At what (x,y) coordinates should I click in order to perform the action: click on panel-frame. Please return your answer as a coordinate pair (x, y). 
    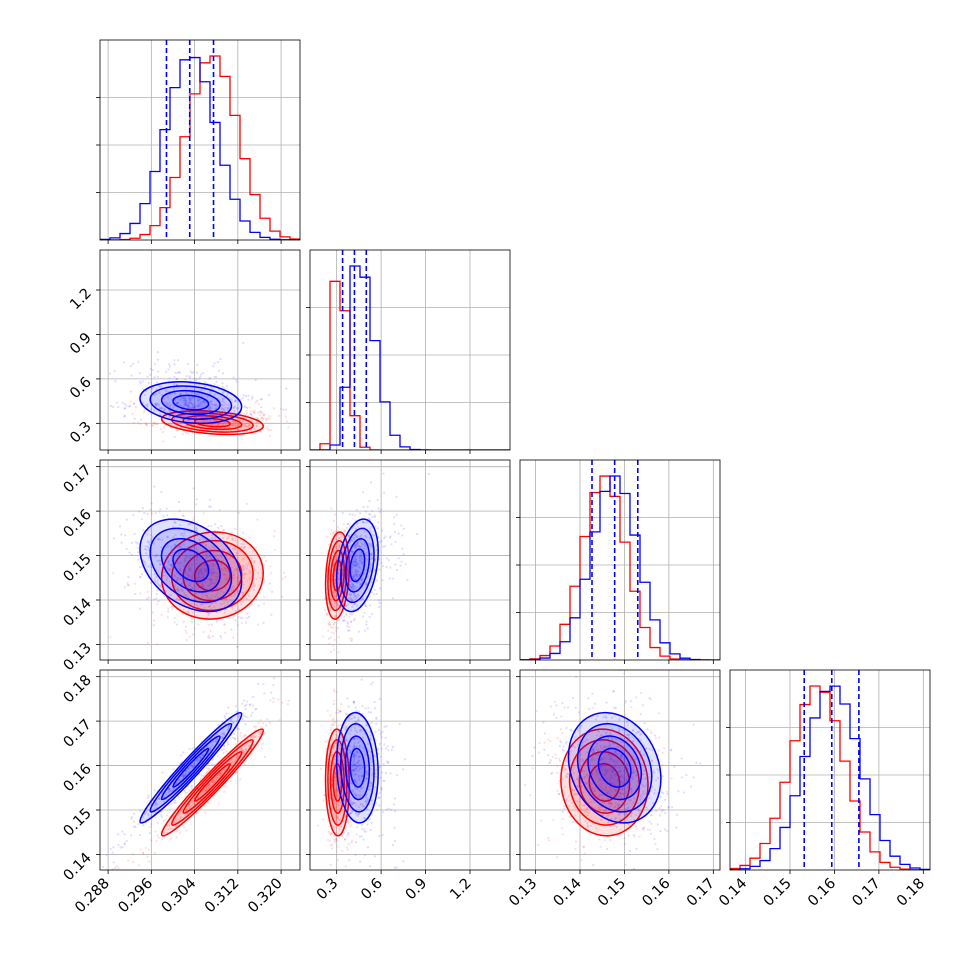
    Looking at the image, I should click on (410, 770).